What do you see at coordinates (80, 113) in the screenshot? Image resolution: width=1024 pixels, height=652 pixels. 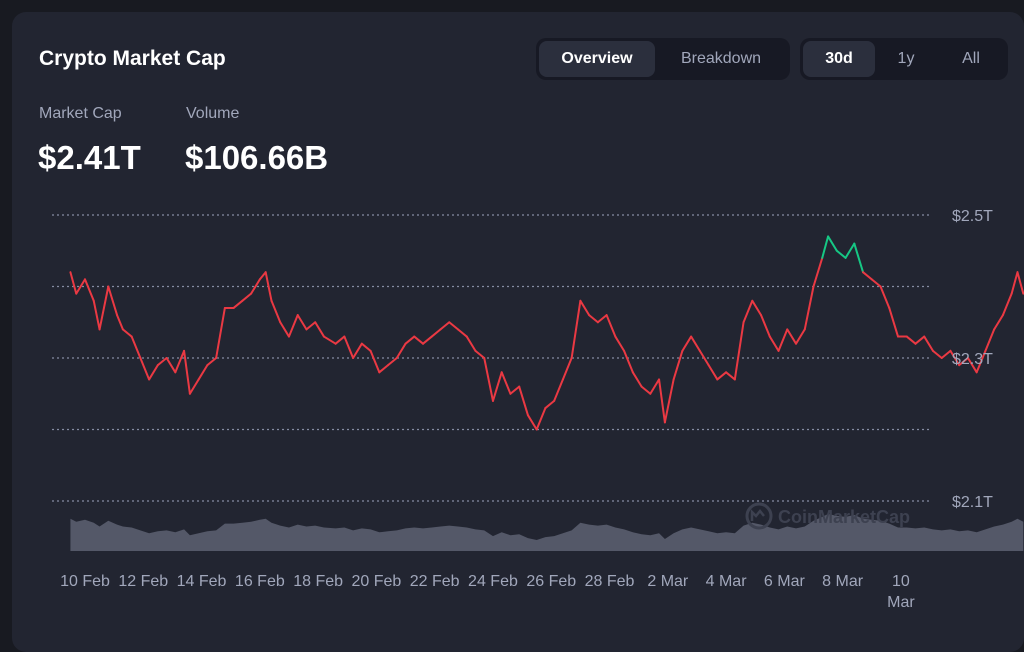 I see `market-cap-label: Market Cap` at bounding box center [80, 113].